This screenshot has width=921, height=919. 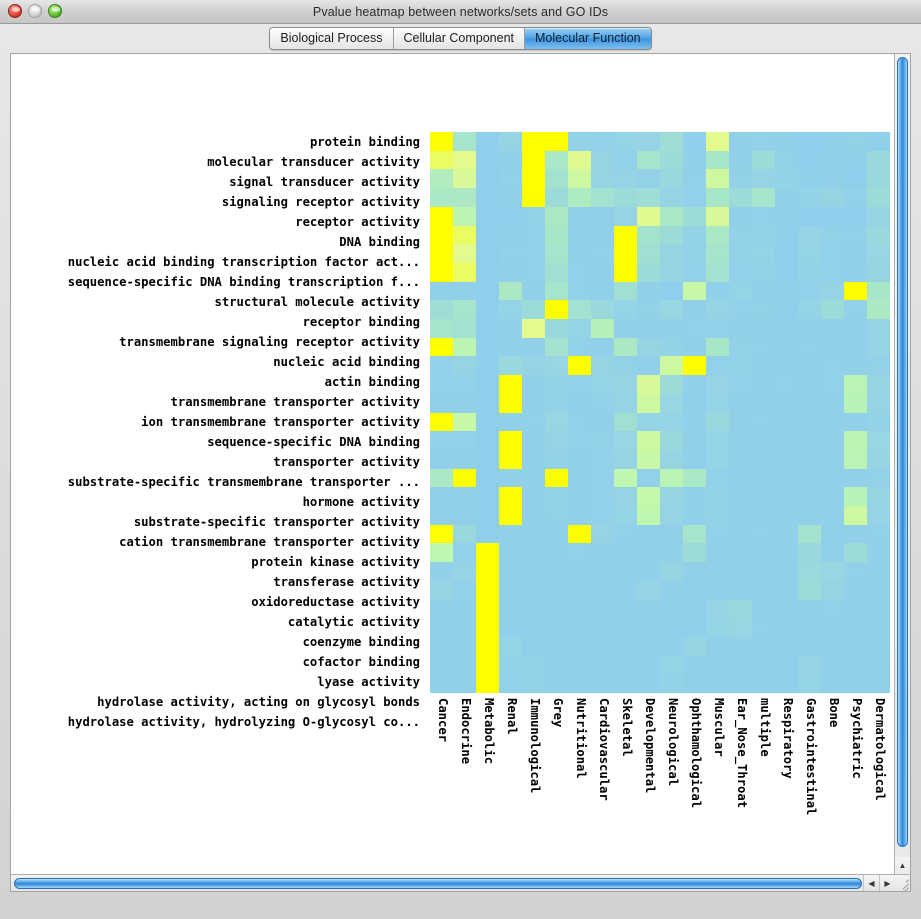 I want to click on minimize-button, so click(x=35, y=11).